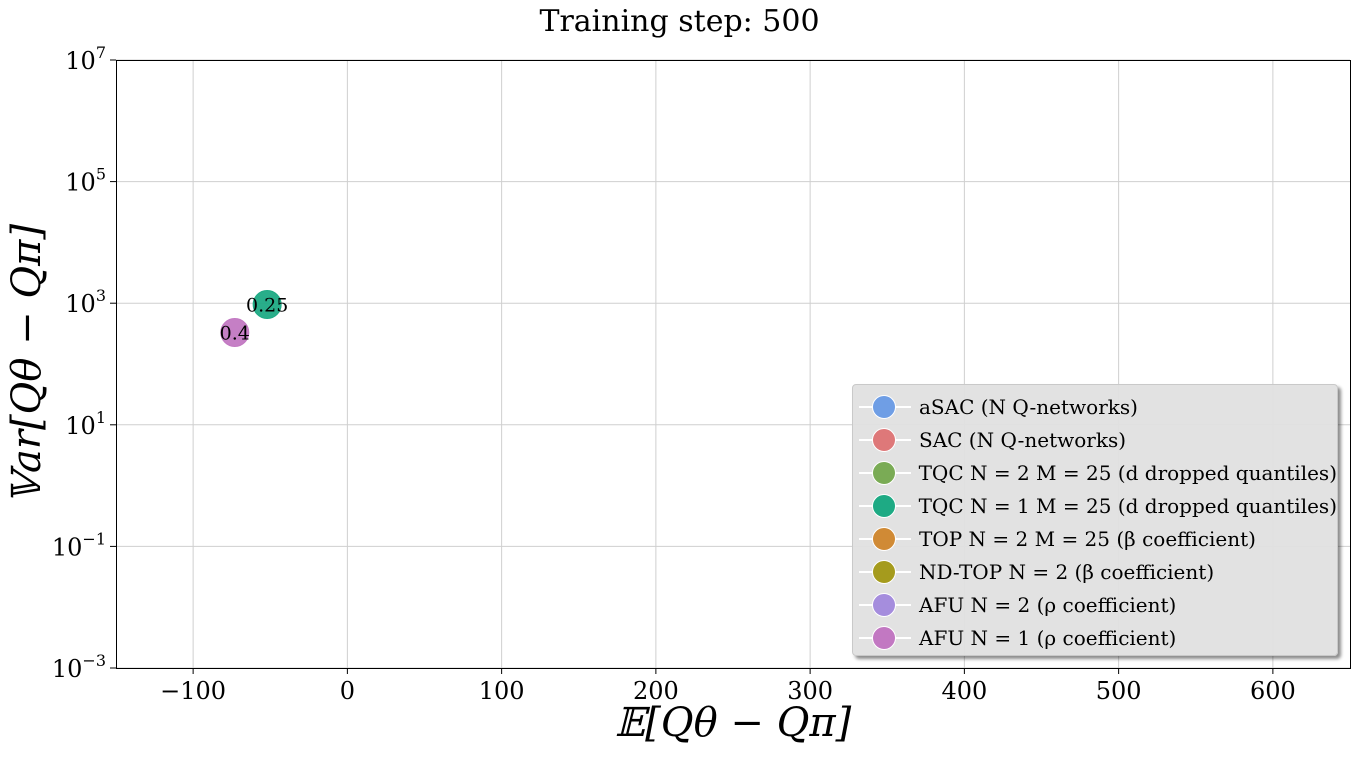 The width and height of the screenshot is (1359, 759). I want to click on legend-item: TQC N = 2 M = 25 (d dropped quantiles), so click(1095, 472).